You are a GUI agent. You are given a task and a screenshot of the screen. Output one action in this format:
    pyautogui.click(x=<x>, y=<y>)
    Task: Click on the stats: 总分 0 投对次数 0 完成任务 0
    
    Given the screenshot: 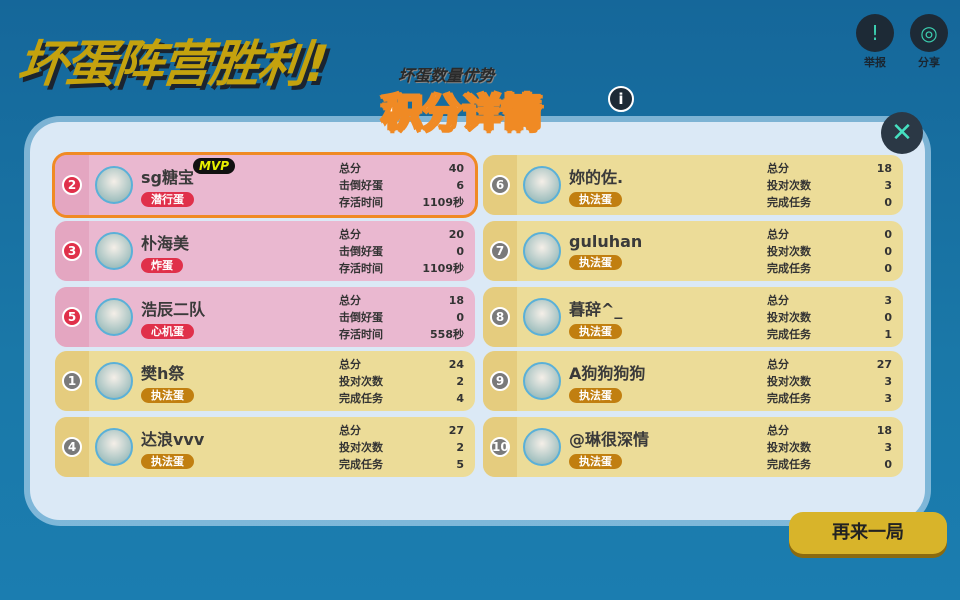 What is the action you would take?
    pyautogui.click(x=829, y=251)
    